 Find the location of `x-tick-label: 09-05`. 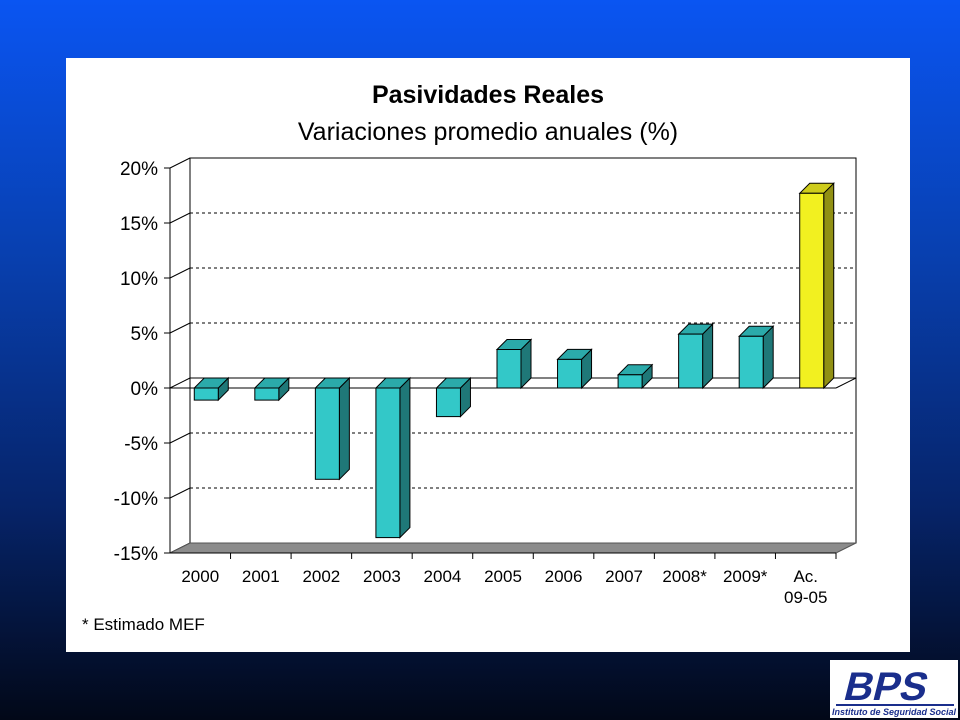

x-tick-label: 09-05 is located at coordinates (805, 597).